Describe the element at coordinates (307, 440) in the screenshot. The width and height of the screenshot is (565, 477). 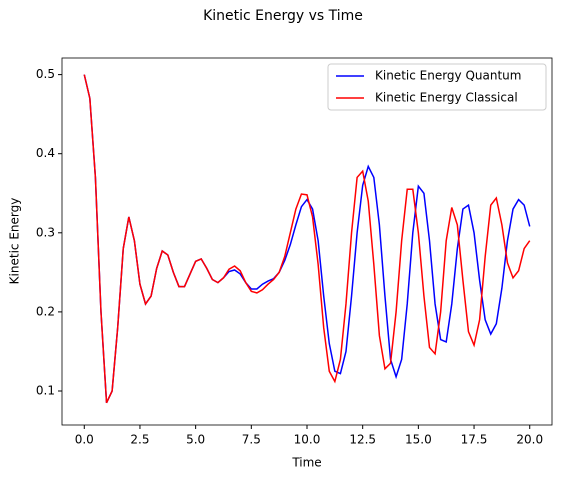
I see `x-tick-label: 10.0` at that location.